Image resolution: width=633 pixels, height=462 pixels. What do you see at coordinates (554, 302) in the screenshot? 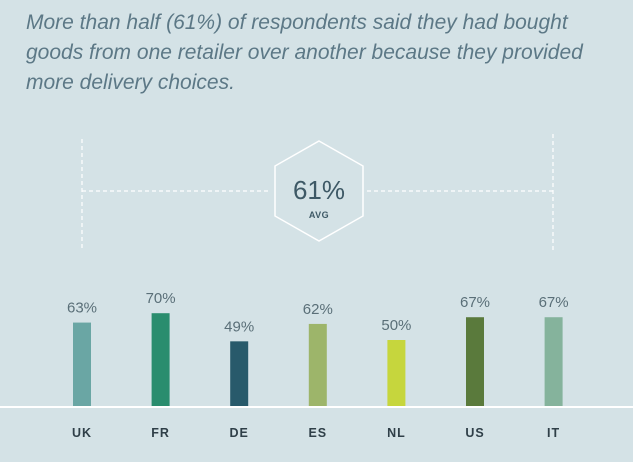
I see `value-label-it: 67%` at bounding box center [554, 302].